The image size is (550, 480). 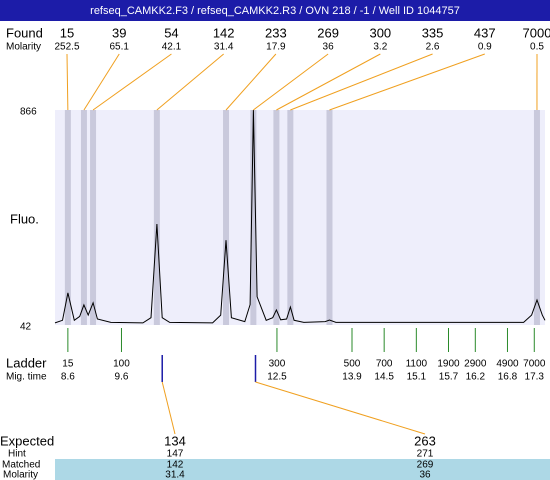 I want to click on fluo-label: Fluo., so click(x=24, y=218).